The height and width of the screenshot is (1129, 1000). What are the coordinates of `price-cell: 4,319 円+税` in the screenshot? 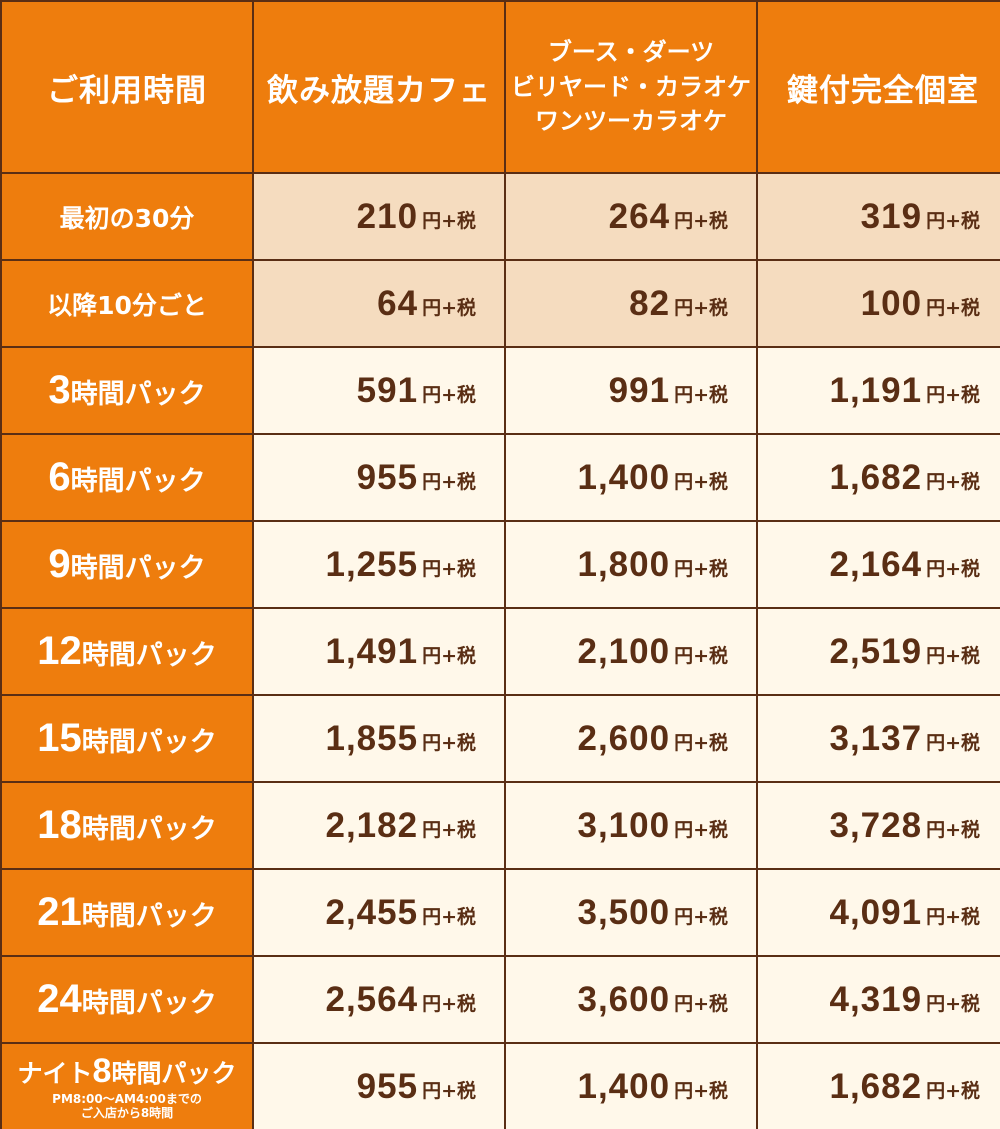 It's located at (879, 999).